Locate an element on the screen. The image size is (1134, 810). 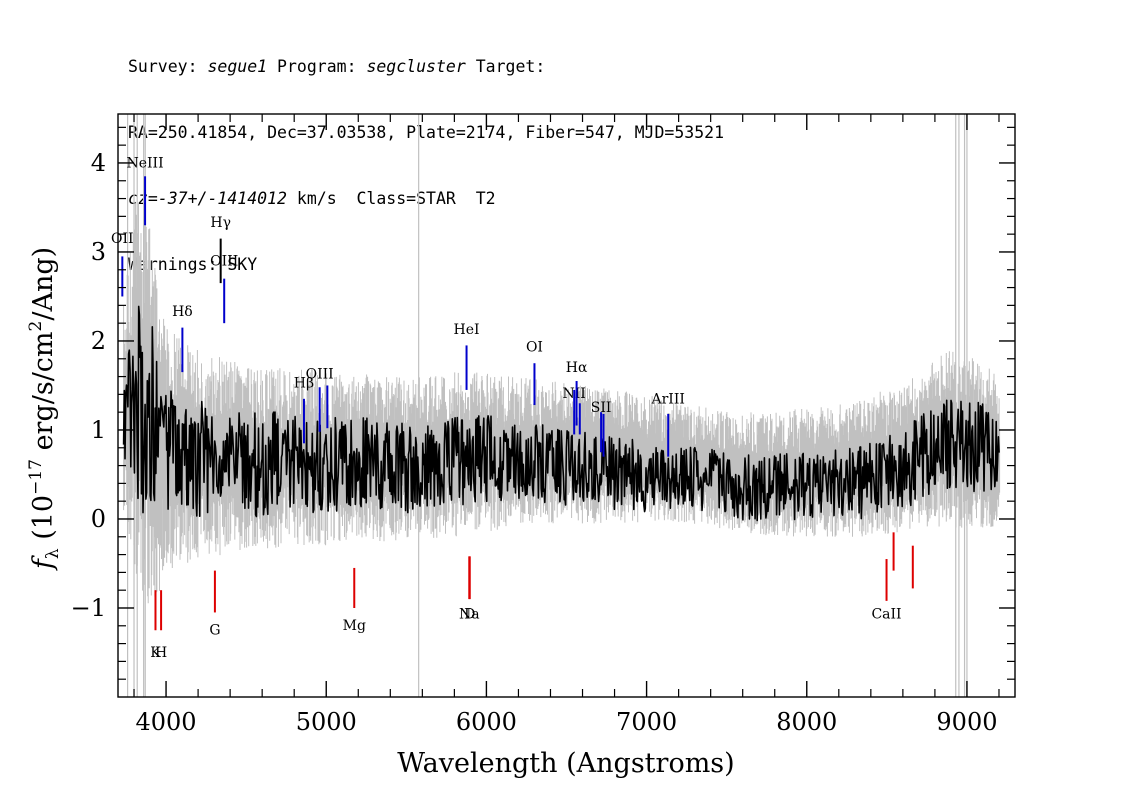
y-tick-label: 3 is located at coordinates (98, 252).